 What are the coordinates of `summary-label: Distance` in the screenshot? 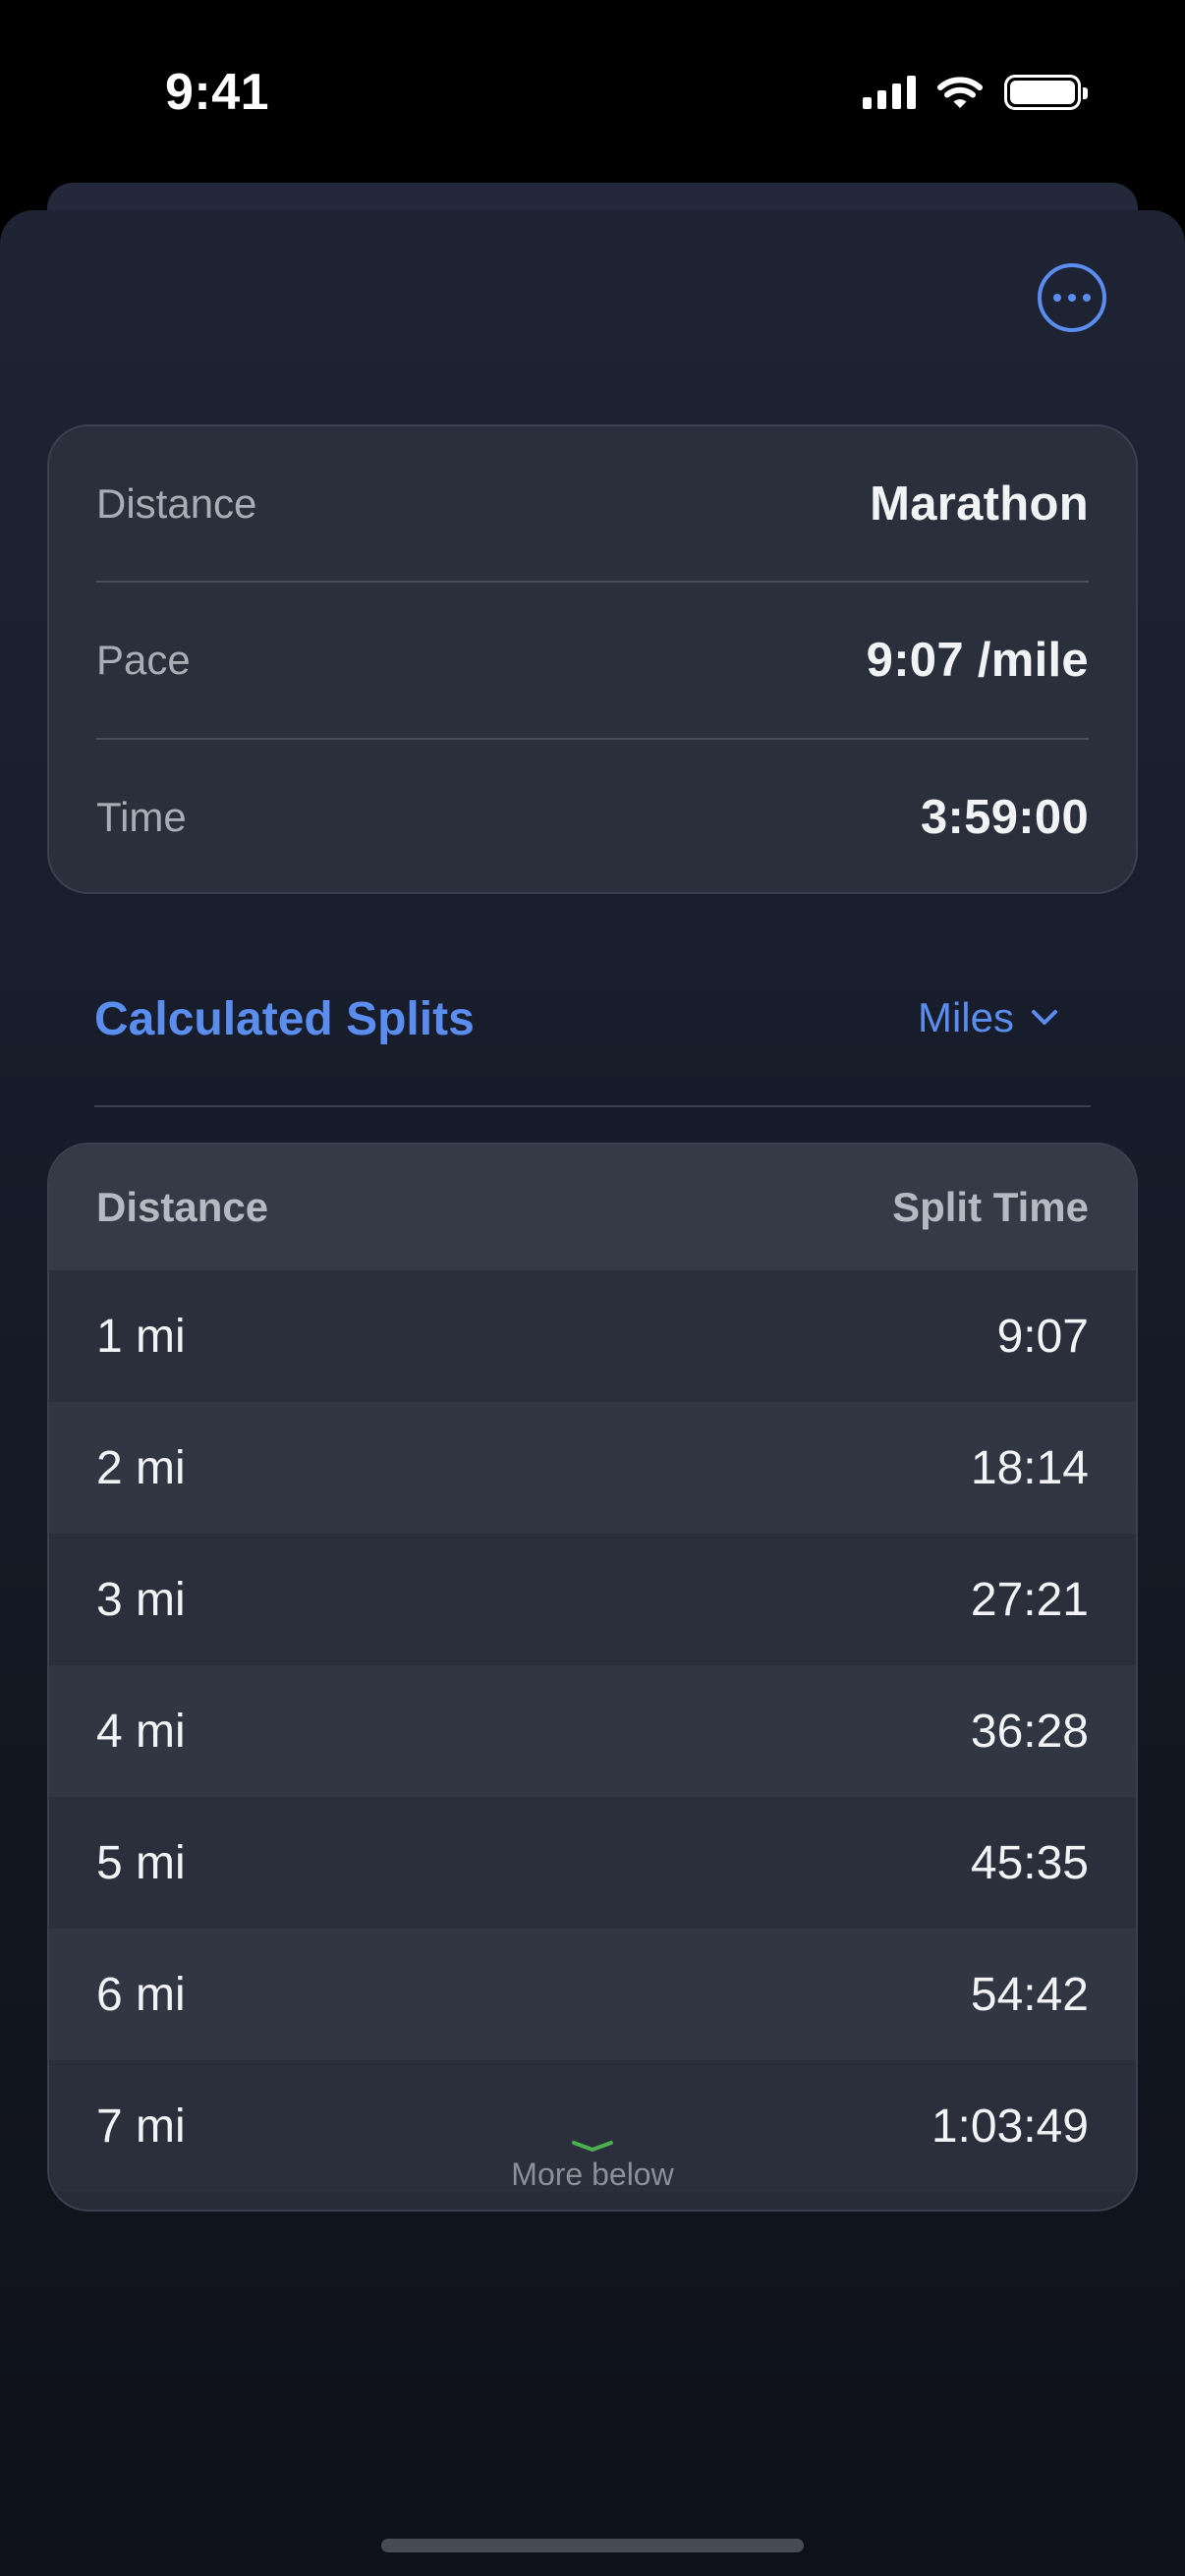 It's located at (177, 503).